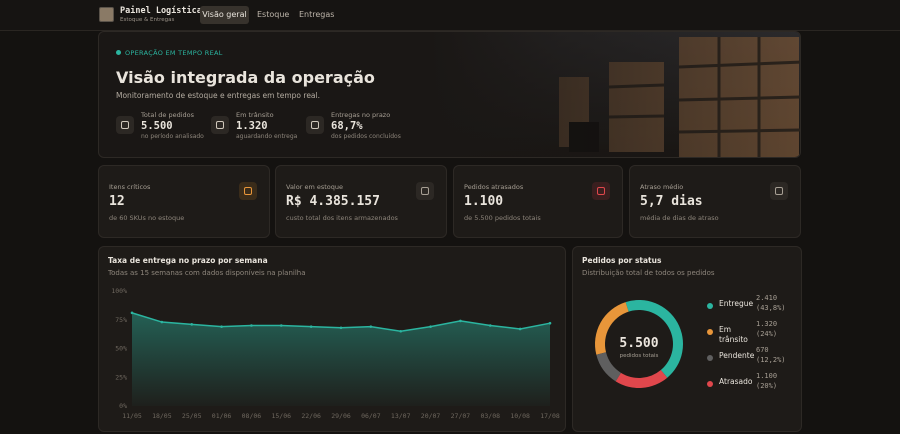 This screenshot has height=434, width=900. Describe the element at coordinates (252, 416) in the screenshot. I see `x-tick-label: 08/06` at that location.